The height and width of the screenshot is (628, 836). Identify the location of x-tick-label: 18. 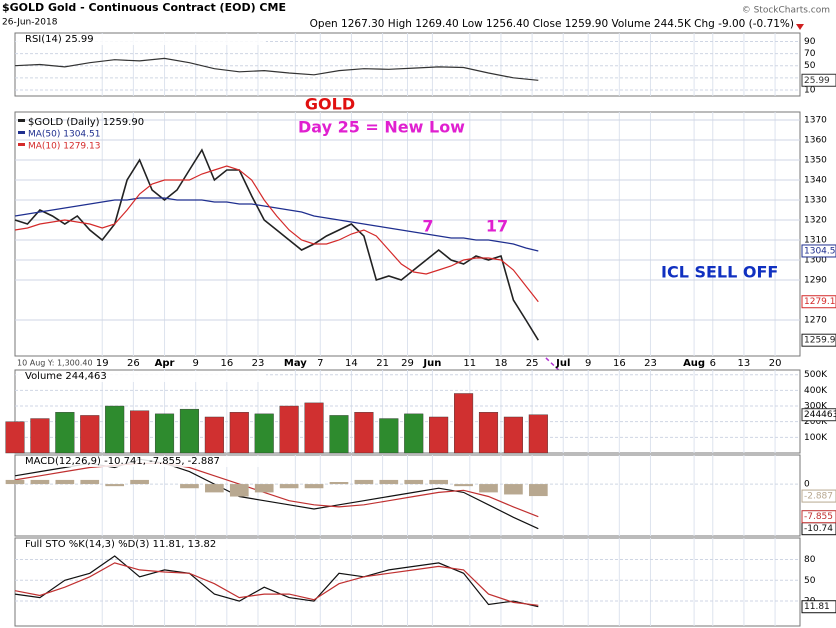
(501, 363).